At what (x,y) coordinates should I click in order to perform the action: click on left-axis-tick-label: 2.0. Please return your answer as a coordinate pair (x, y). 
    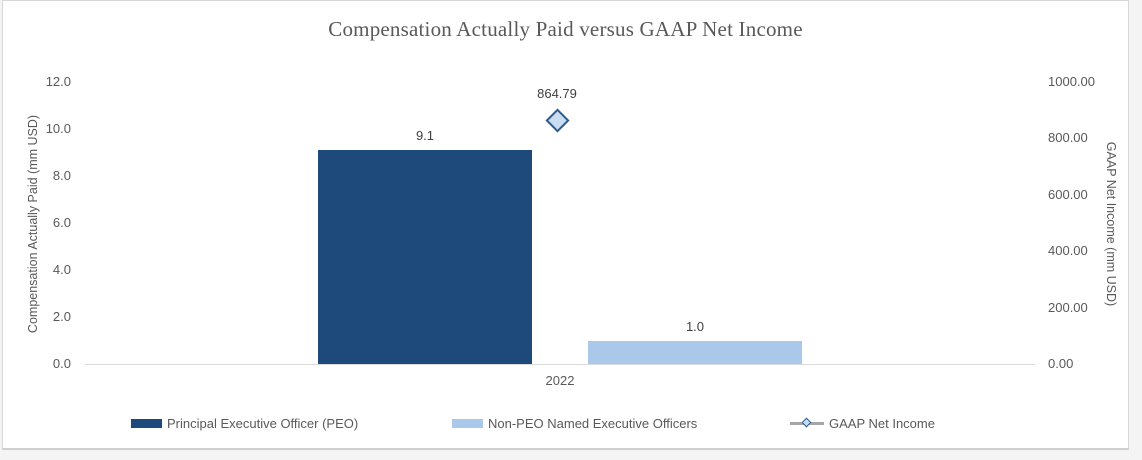
    Looking at the image, I should click on (61, 316).